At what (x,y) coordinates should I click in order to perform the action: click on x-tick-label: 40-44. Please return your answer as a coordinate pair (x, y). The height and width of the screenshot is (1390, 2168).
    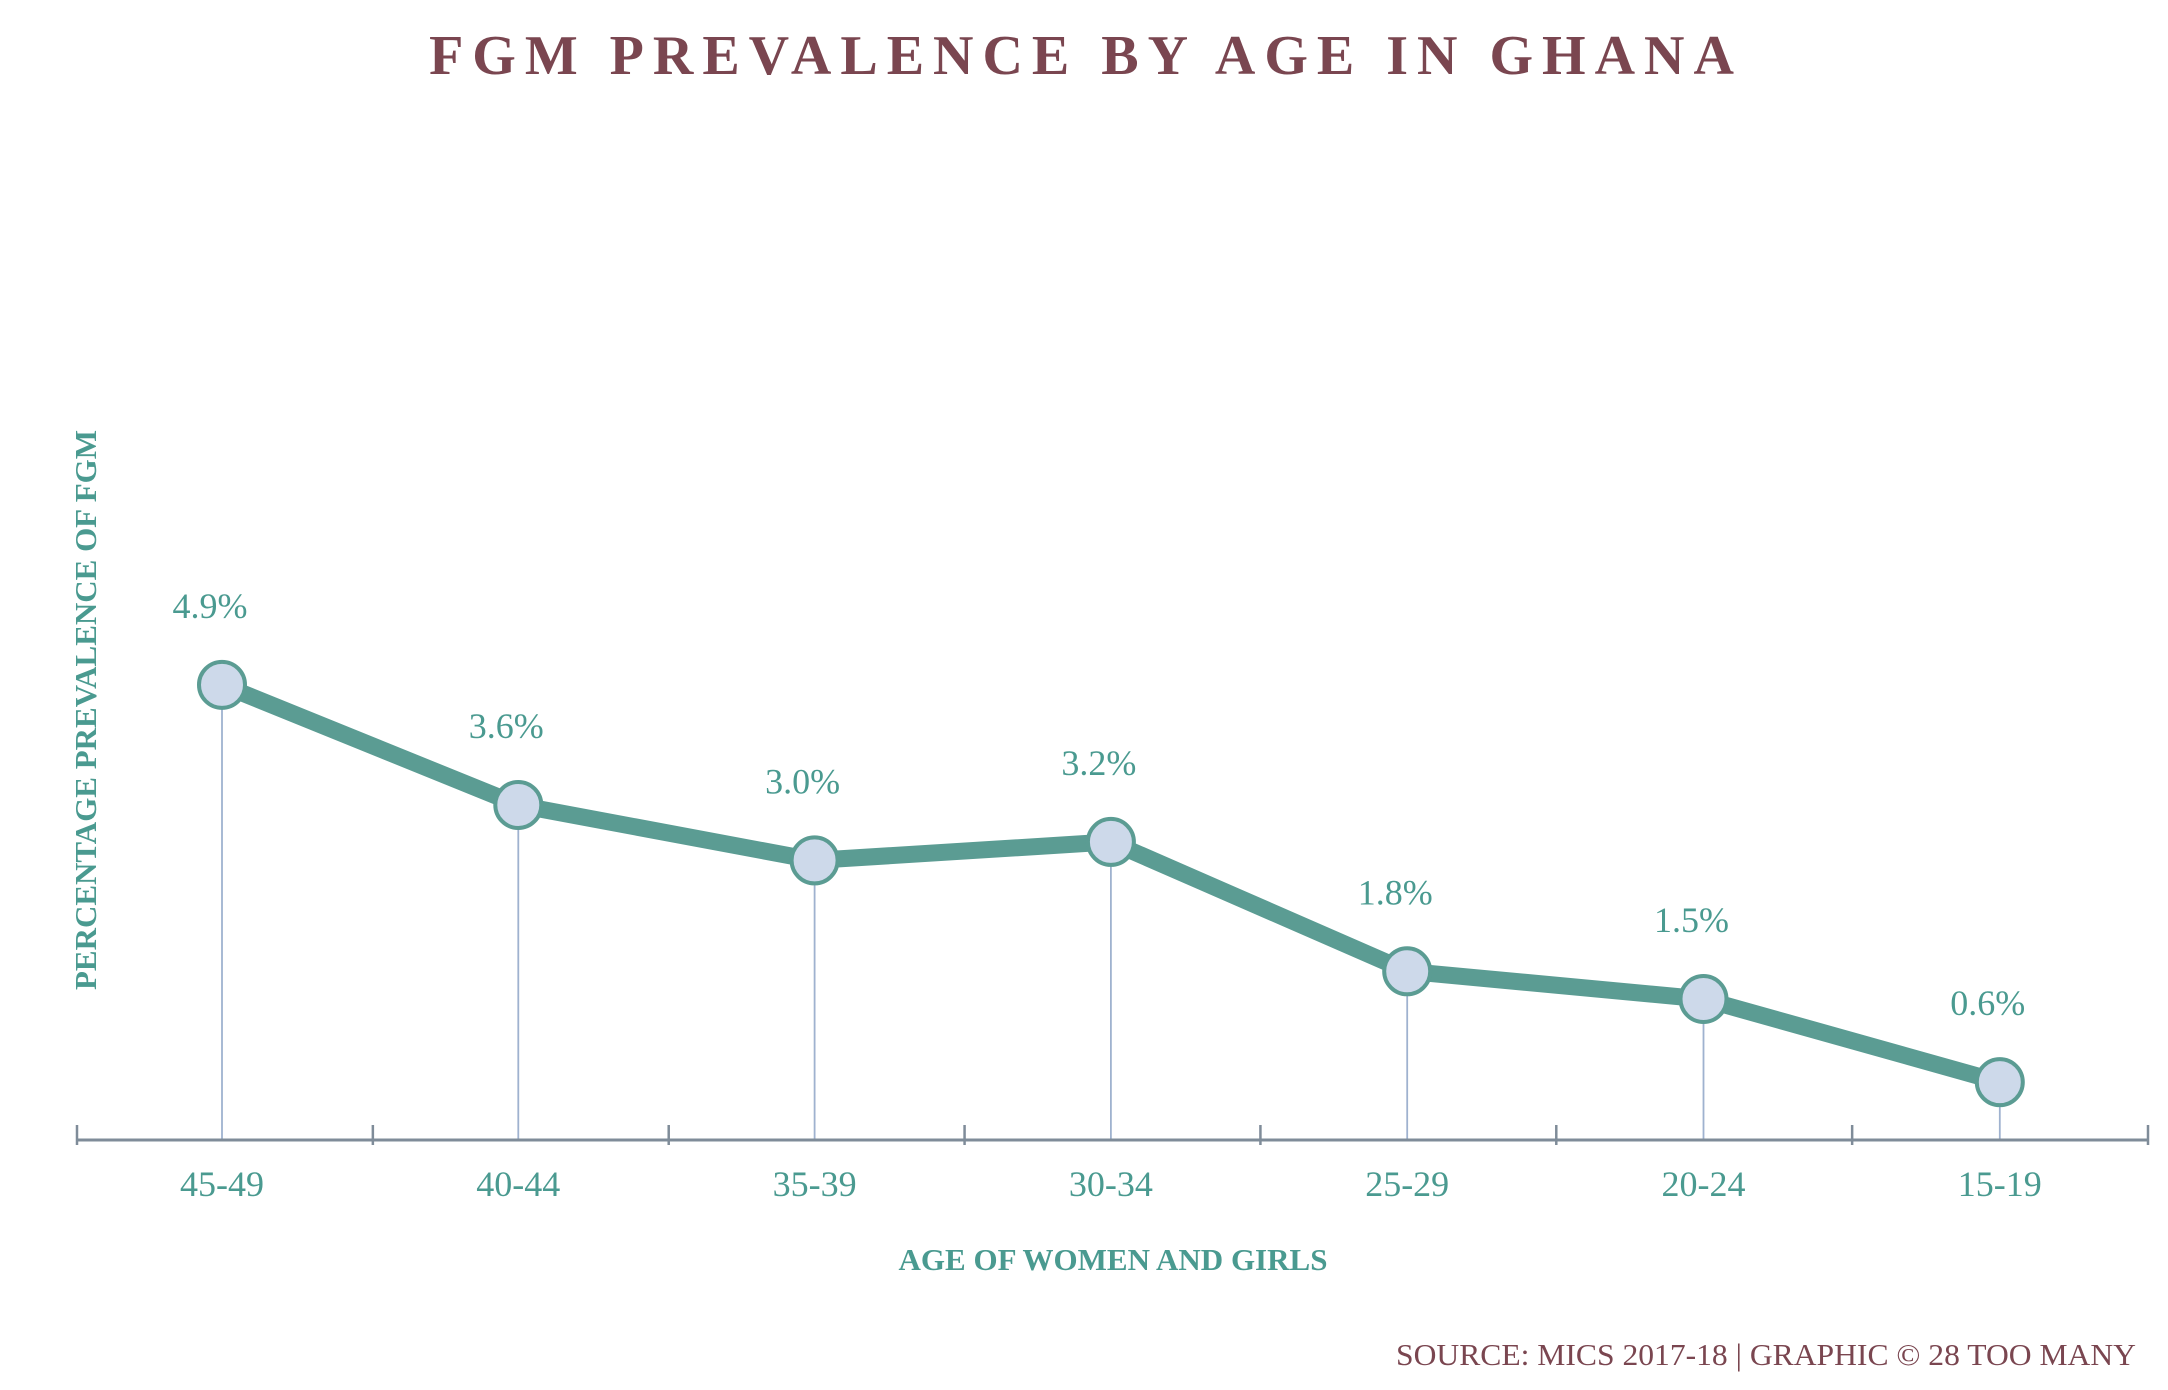
    Looking at the image, I should click on (518, 1184).